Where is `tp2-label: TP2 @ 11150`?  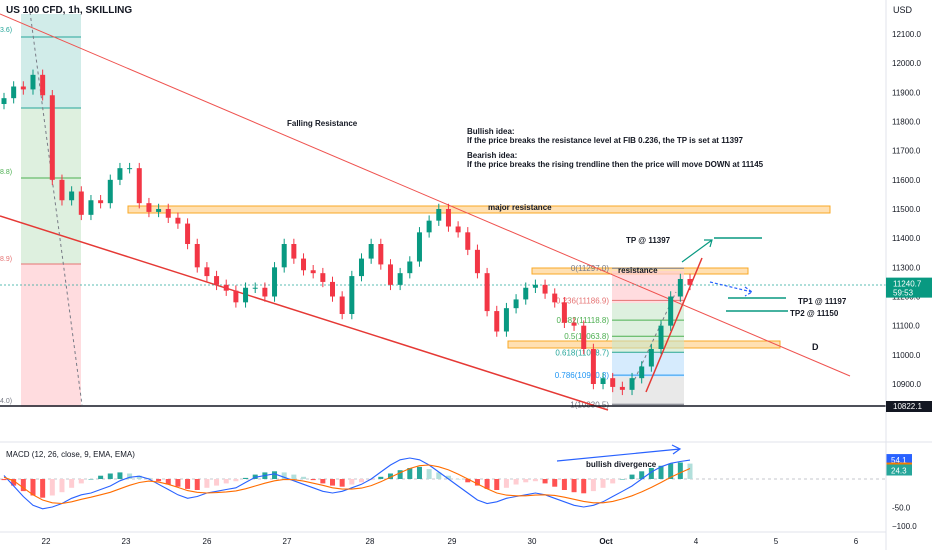 tp2-label: TP2 @ 11150 is located at coordinates (814, 313).